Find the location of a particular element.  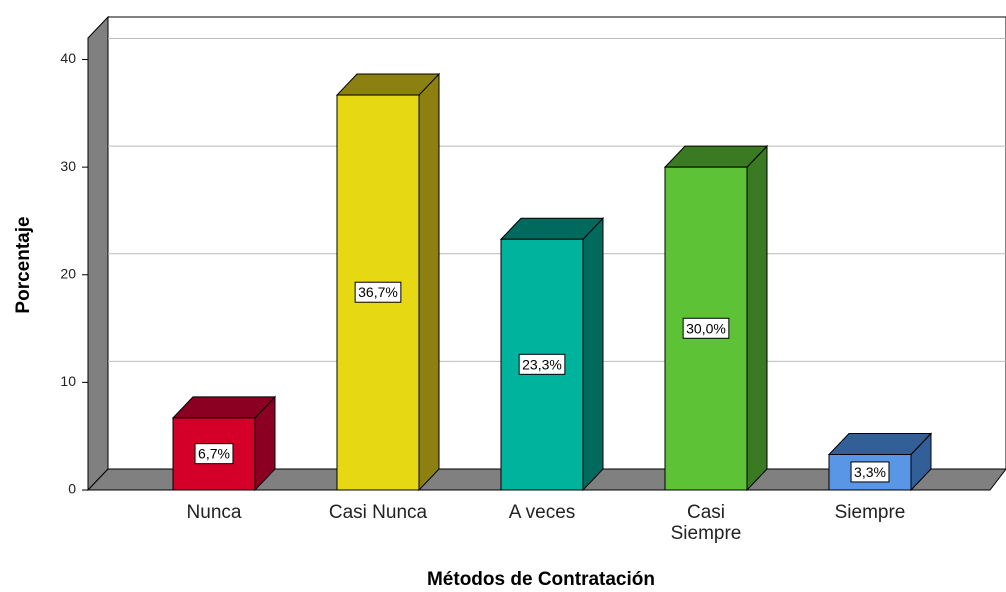

y-tick-label: 40 is located at coordinates (68, 58).